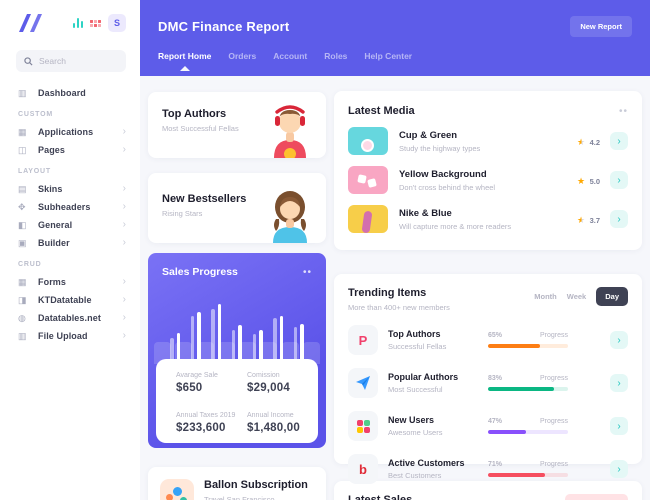 Image resolution: width=650 pixels, height=500 pixels. What do you see at coordinates (290, 56) in the screenshot?
I see `tab-account: Account` at bounding box center [290, 56].